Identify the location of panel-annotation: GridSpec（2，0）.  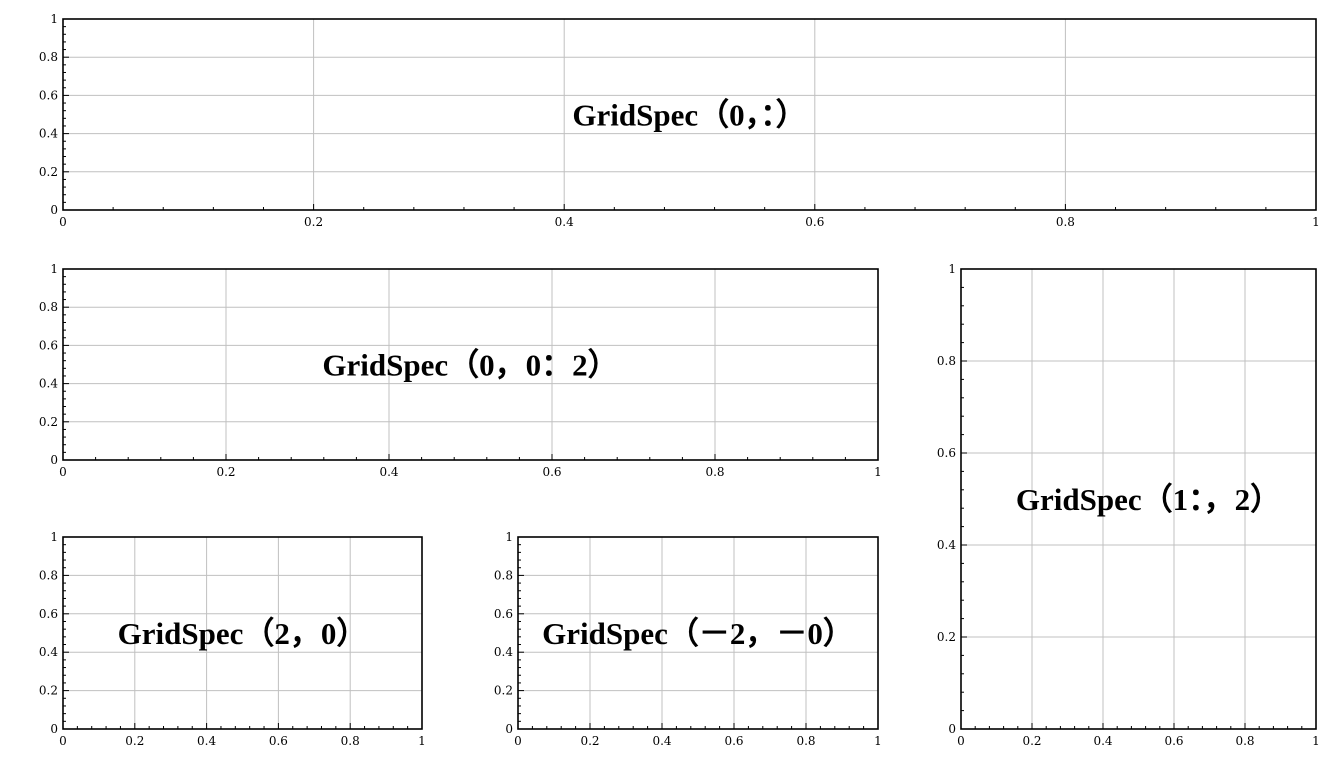
(243, 633).